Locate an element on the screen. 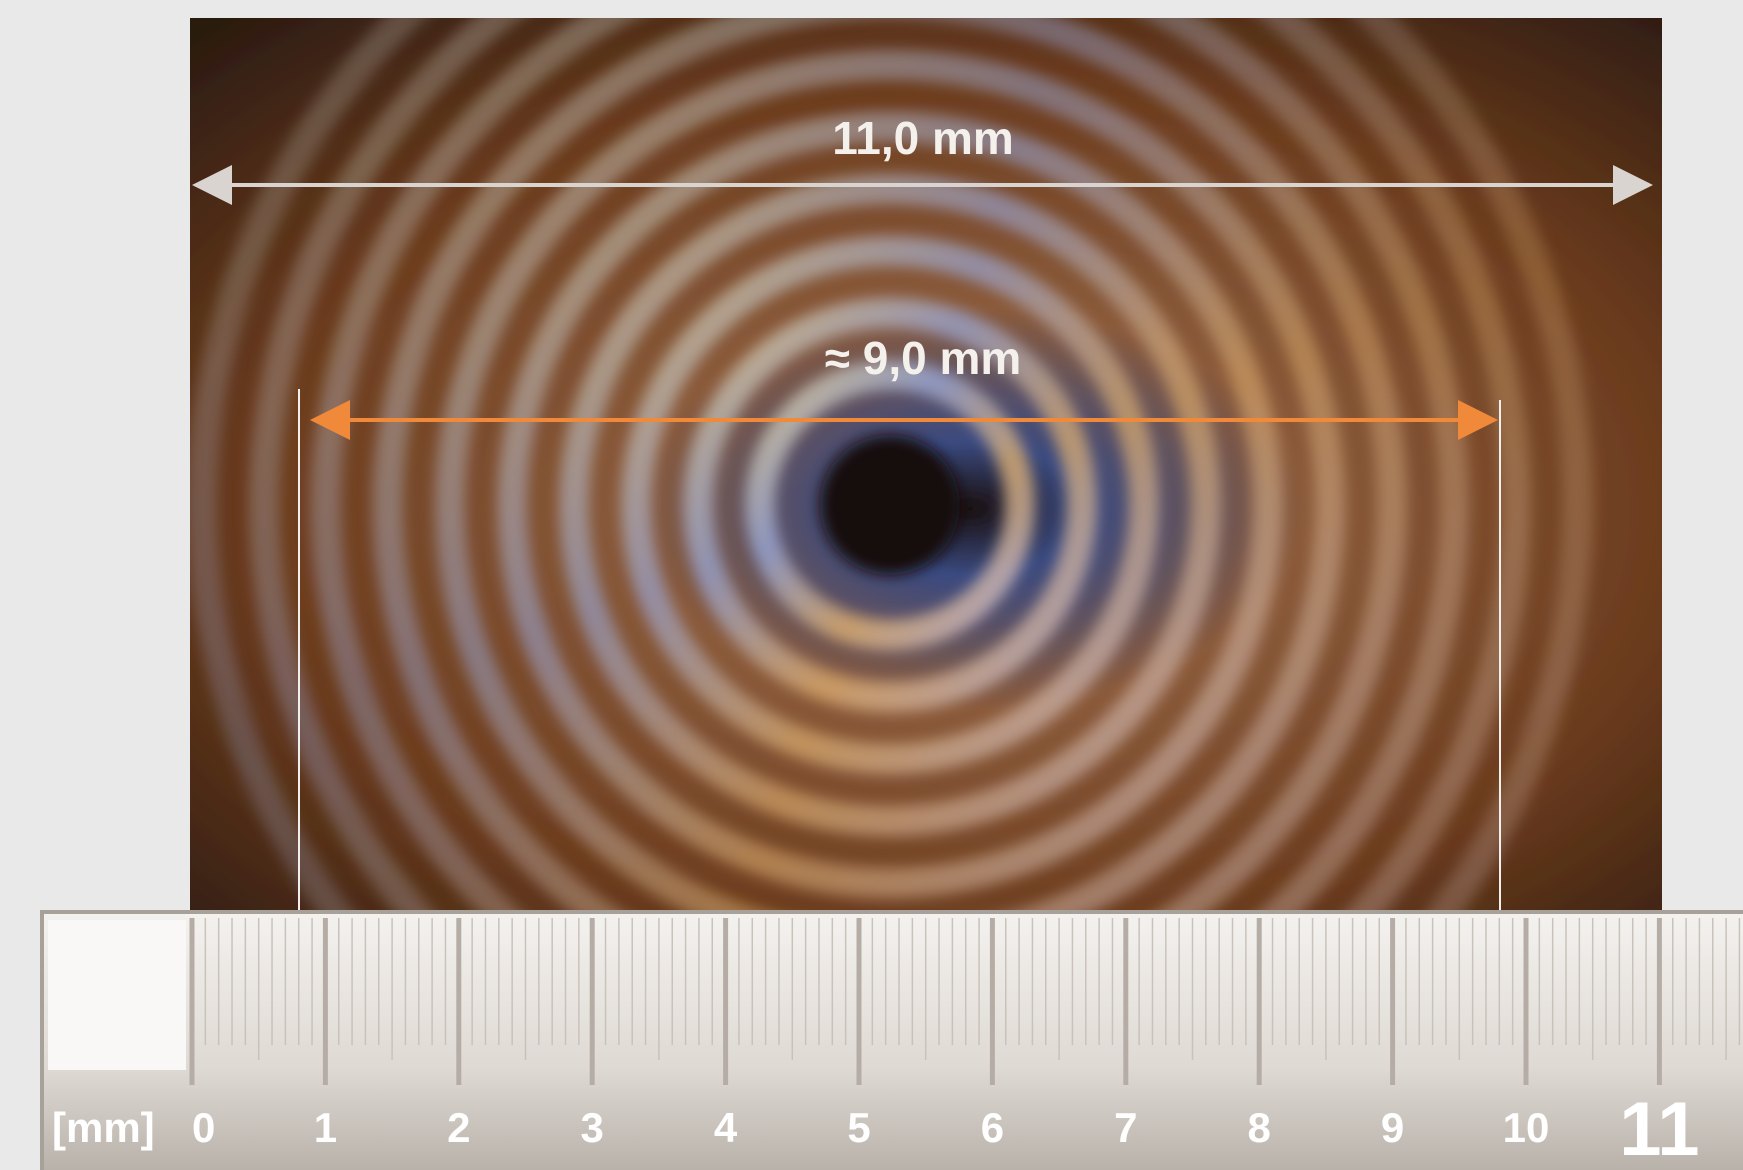 This screenshot has height=1170, width=1743. ruler-unit: [mm] is located at coordinates (103, 1127).